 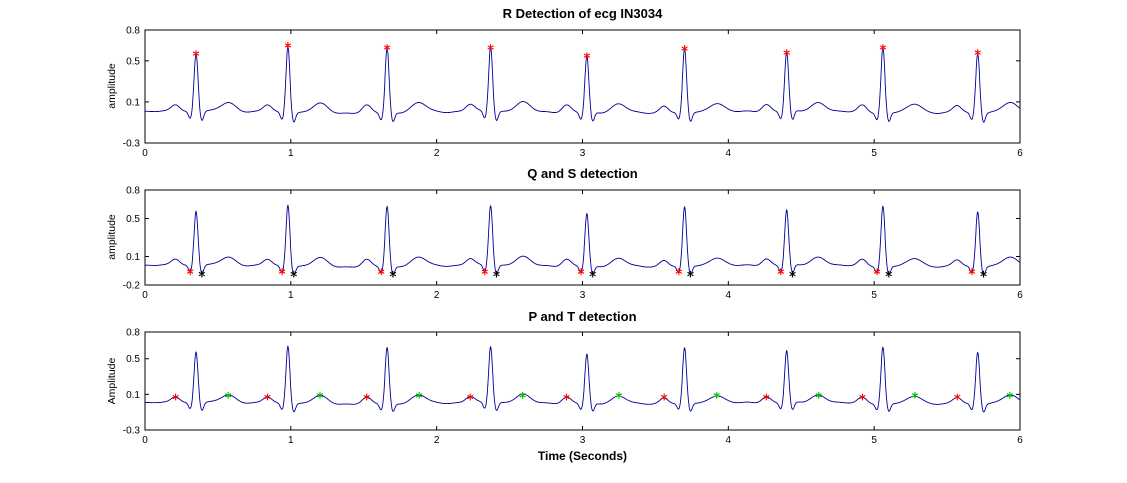 I want to click on subplot1-title: R Detection of ecg IN3034, so click(x=582, y=13).